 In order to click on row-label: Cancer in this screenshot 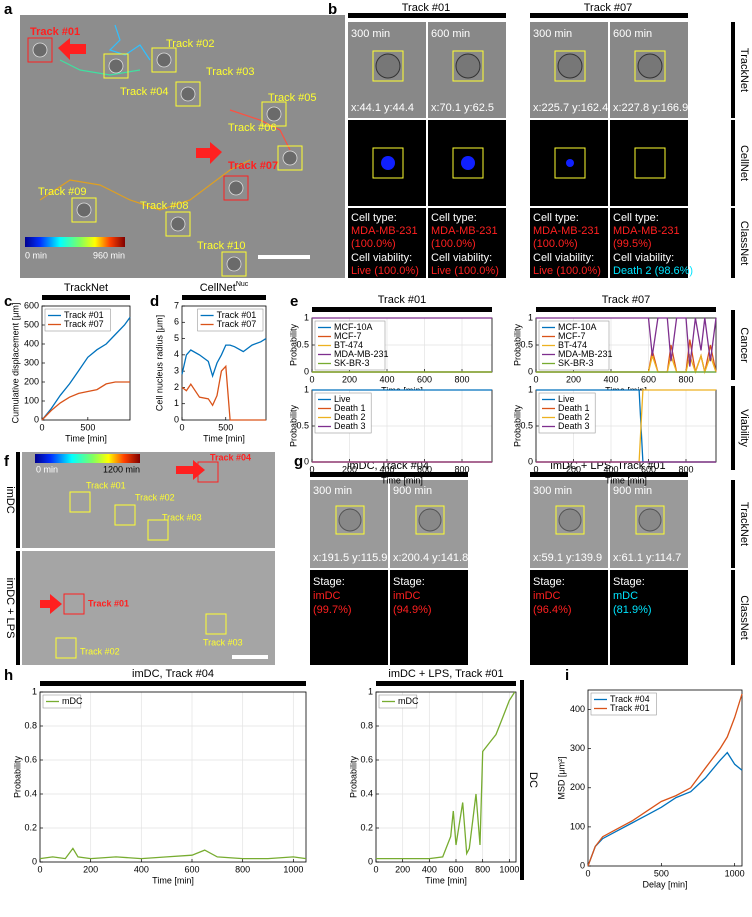, I will do `click(744, 345)`.